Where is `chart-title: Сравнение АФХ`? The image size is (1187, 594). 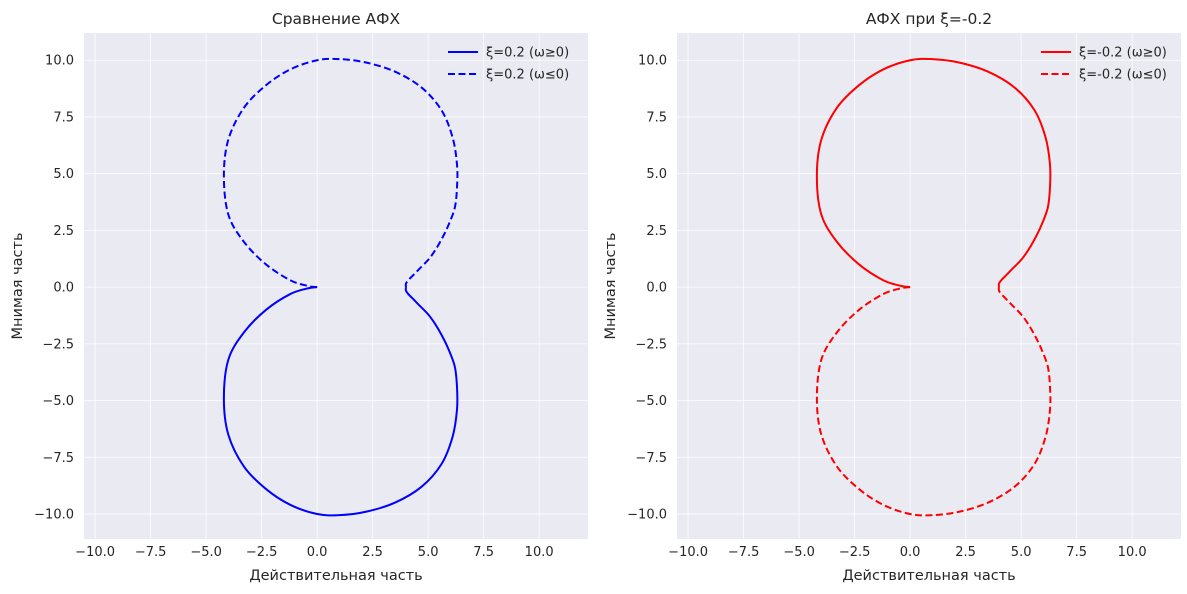
chart-title: Сравнение АФХ is located at coordinates (336, 19).